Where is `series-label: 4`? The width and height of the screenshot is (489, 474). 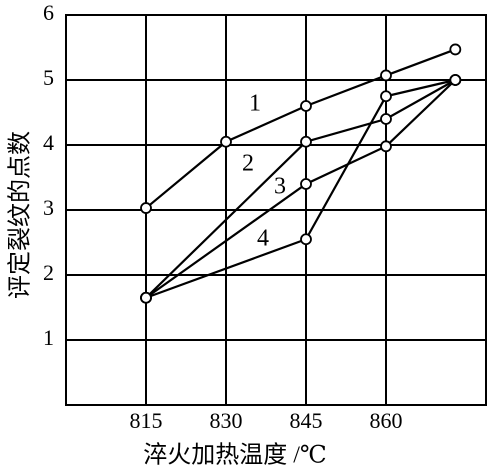 series-label: 4 is located at coordinates (263, 239).